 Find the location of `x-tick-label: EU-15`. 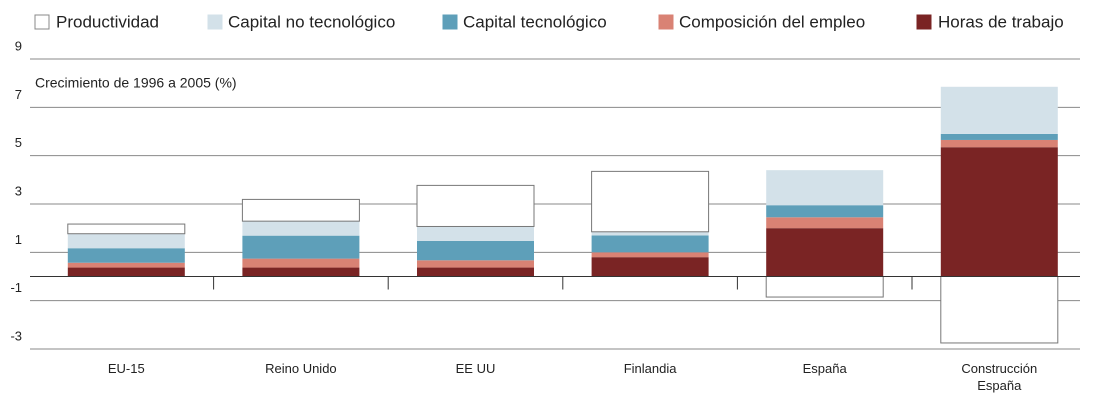

x-tick-label: EU-15 is located at coordinates (126, 368).